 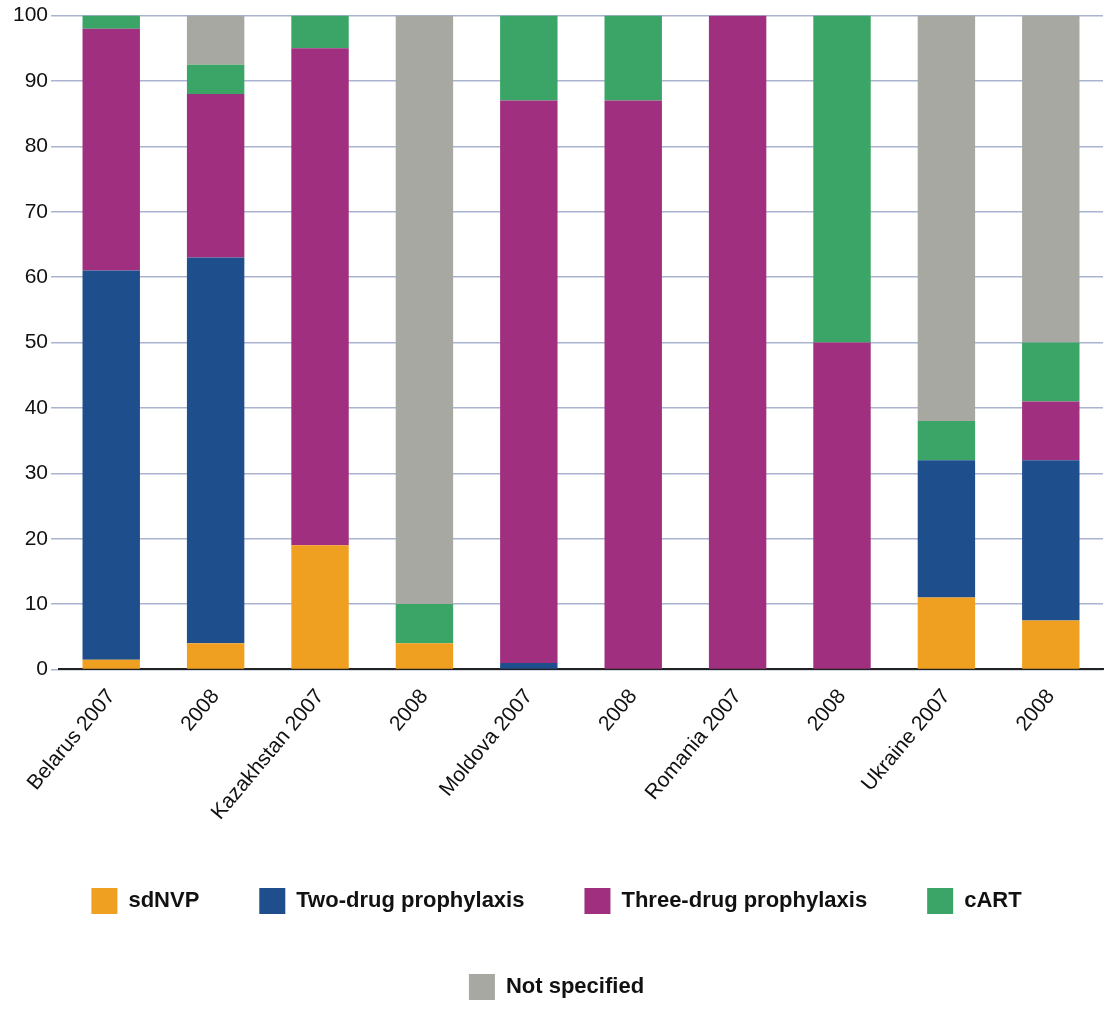 What do you see at coordinates (36, 275) in the screenshot?
I see `y-tick-label: 60` at bounding box center [36, 275].